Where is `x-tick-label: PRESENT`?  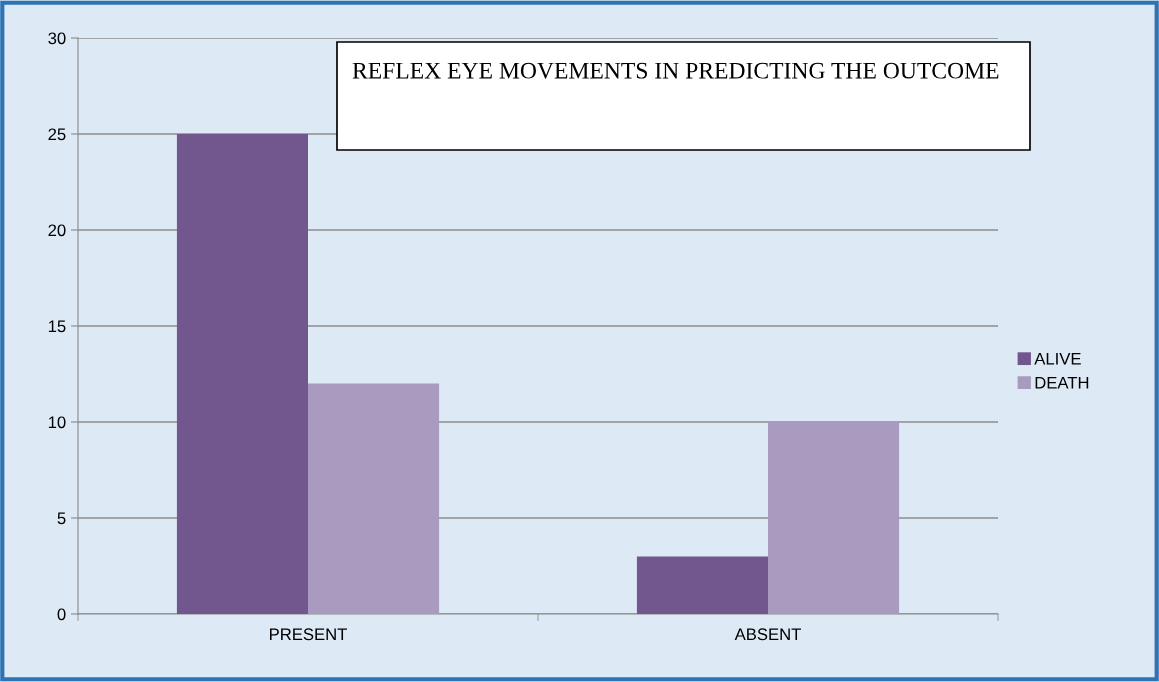 x-tick-label: PRESENT is located at coordinates (308, 634).